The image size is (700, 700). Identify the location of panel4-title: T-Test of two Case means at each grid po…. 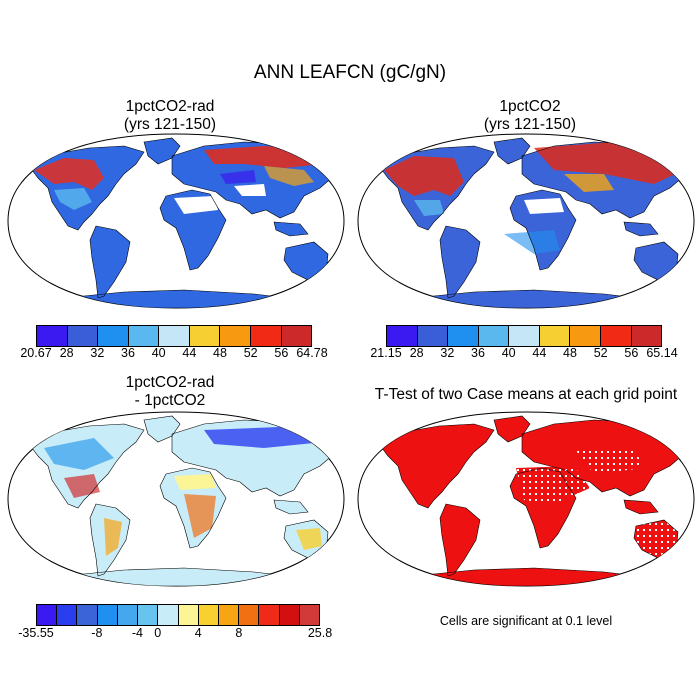
(526, 394).